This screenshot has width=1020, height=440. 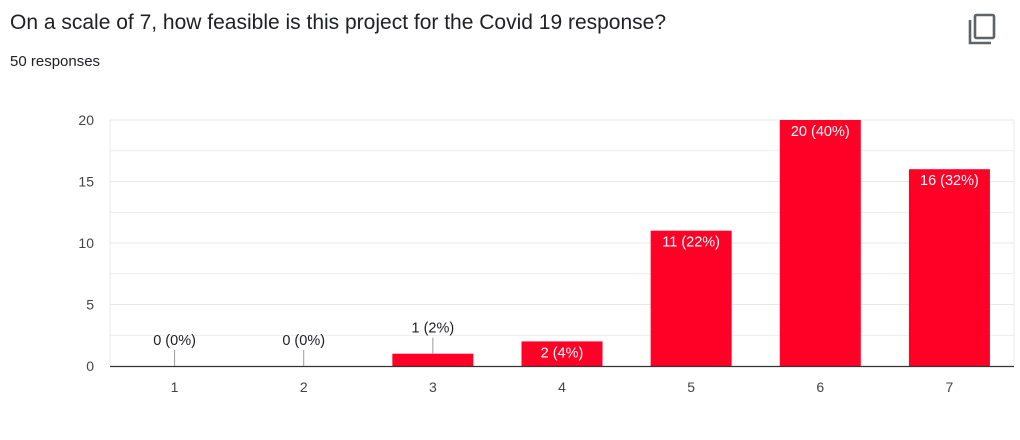 What do you see at coordinates (949, 181) in the screenshot?
I see `data-label: 16 (32%)` at bounding box center [949, 181].